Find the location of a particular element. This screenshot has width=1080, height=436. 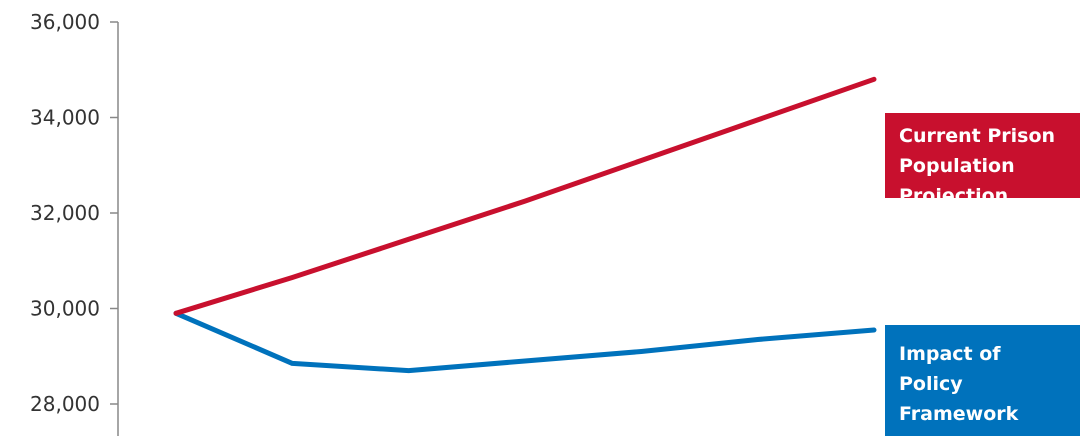

y-tick-label: 28,000 is located at coordinates (65, 404).